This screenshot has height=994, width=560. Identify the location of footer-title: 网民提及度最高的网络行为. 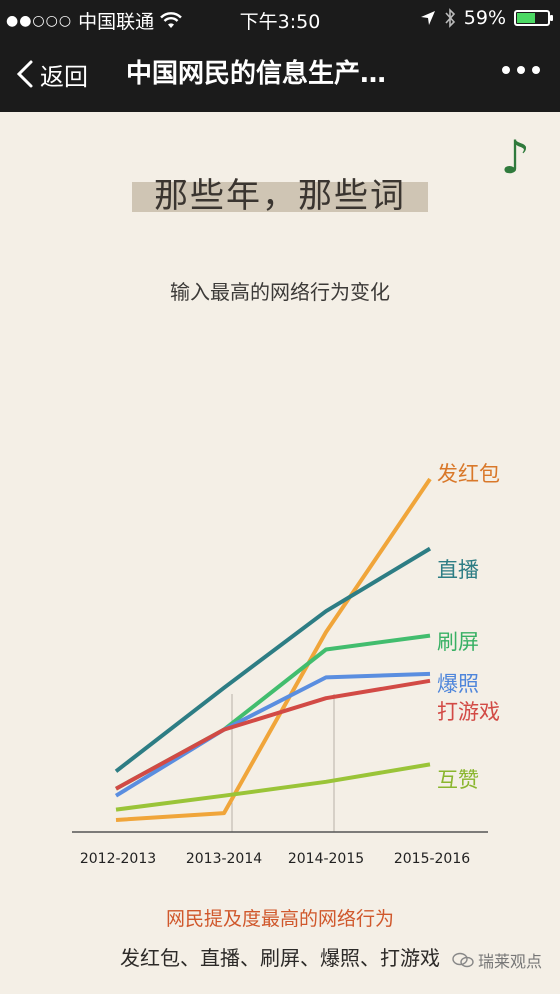
(279, 919).